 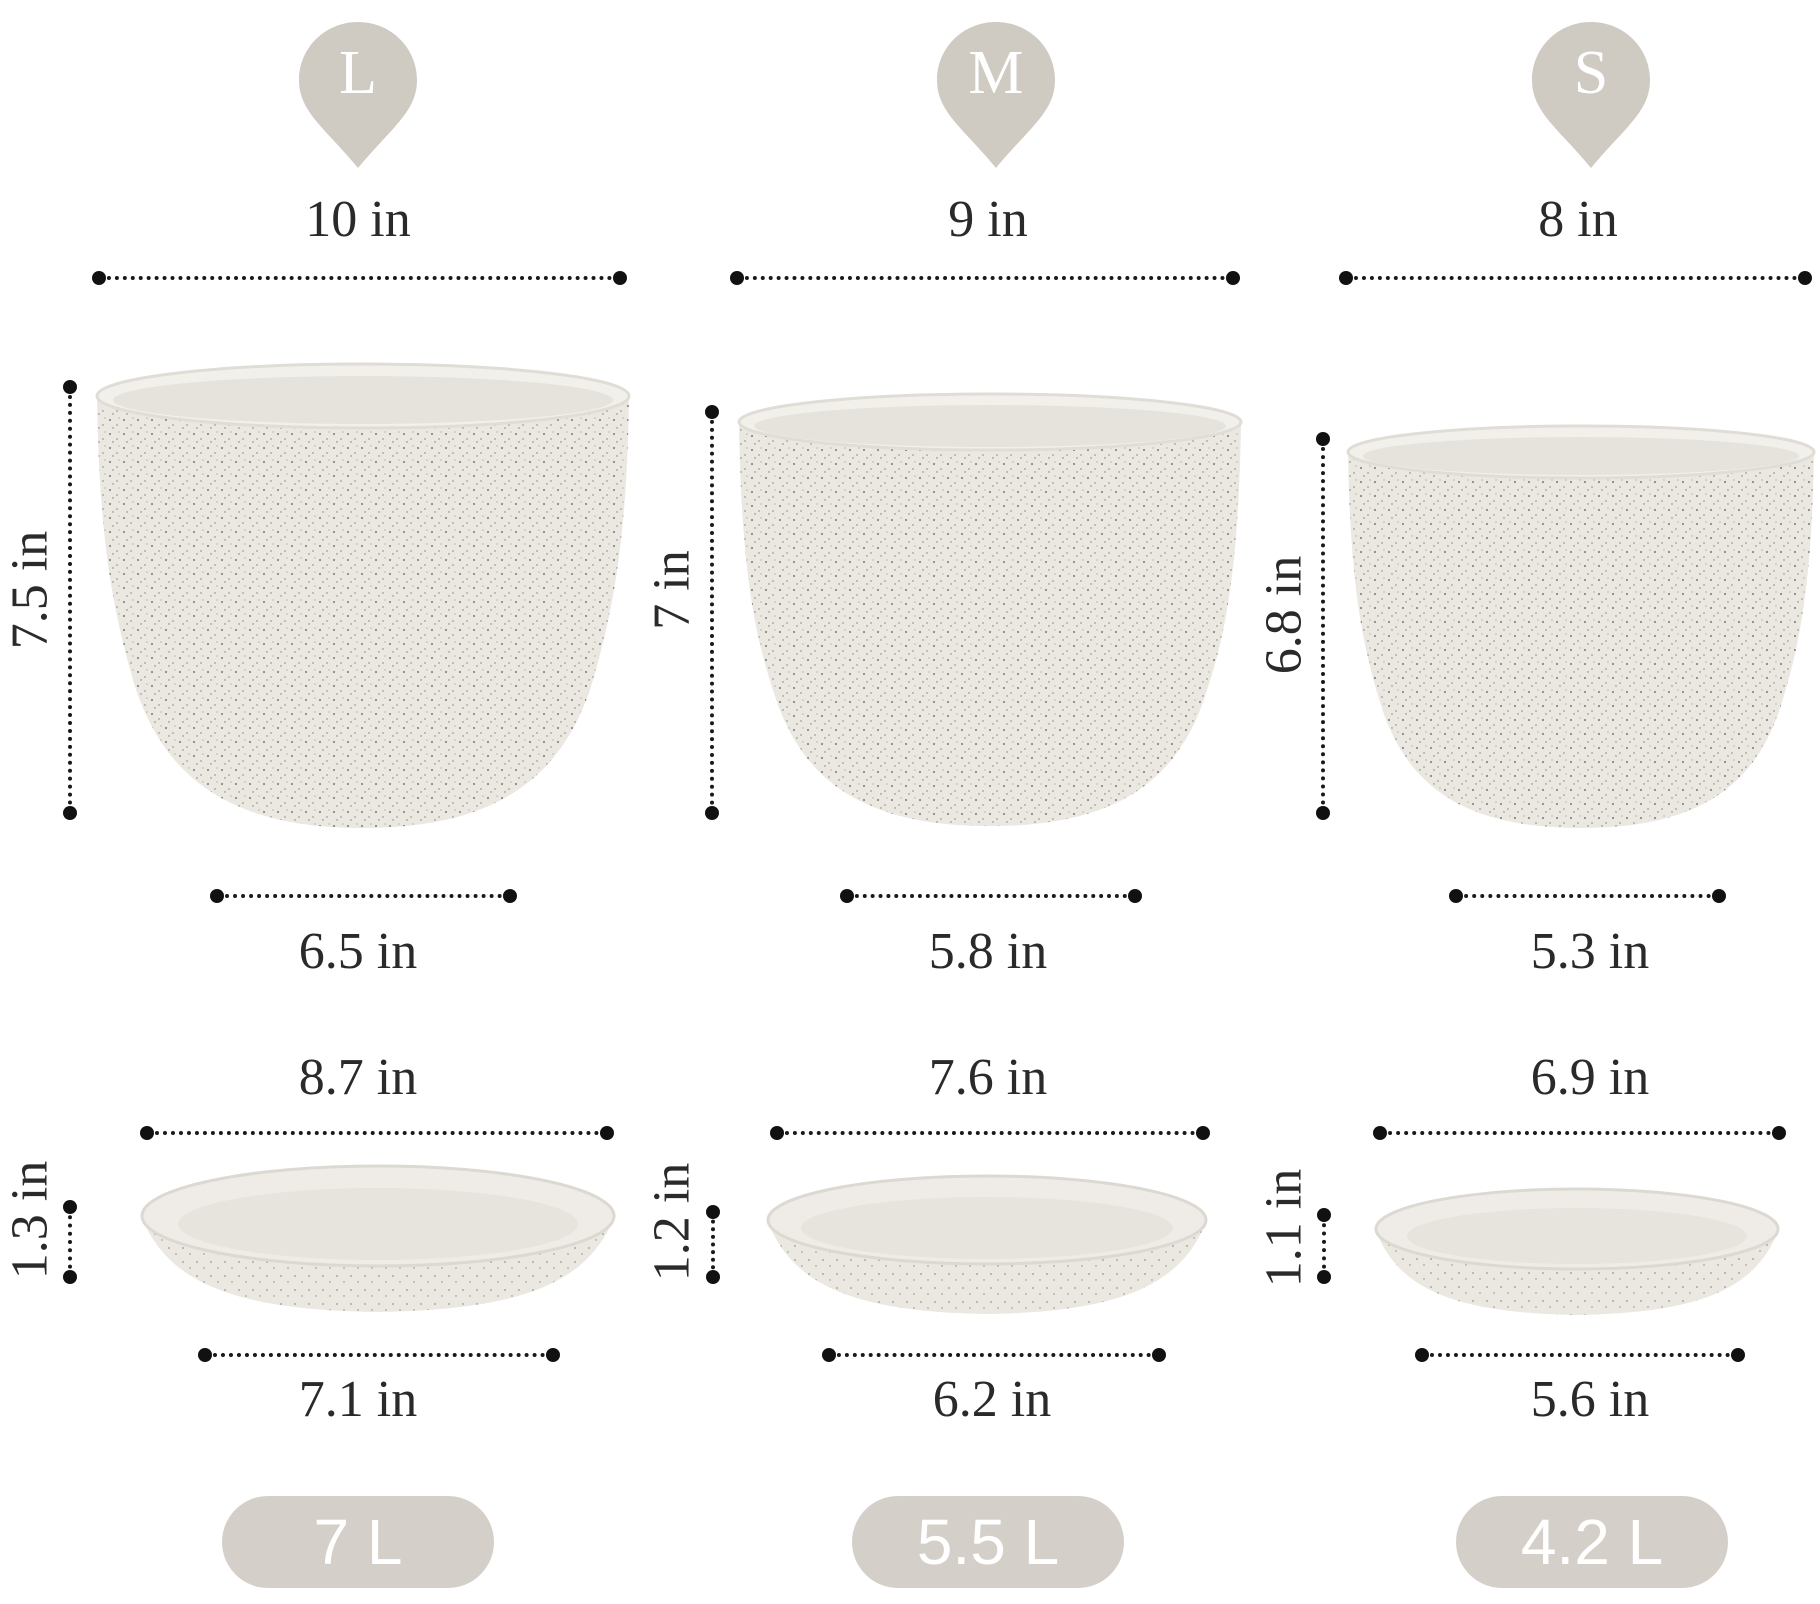 What do you see at coordinates (988, 1077) in the screenshot?
I see `saucer-top-width-label: 7.6 in` at bounding box center [988, 1077].